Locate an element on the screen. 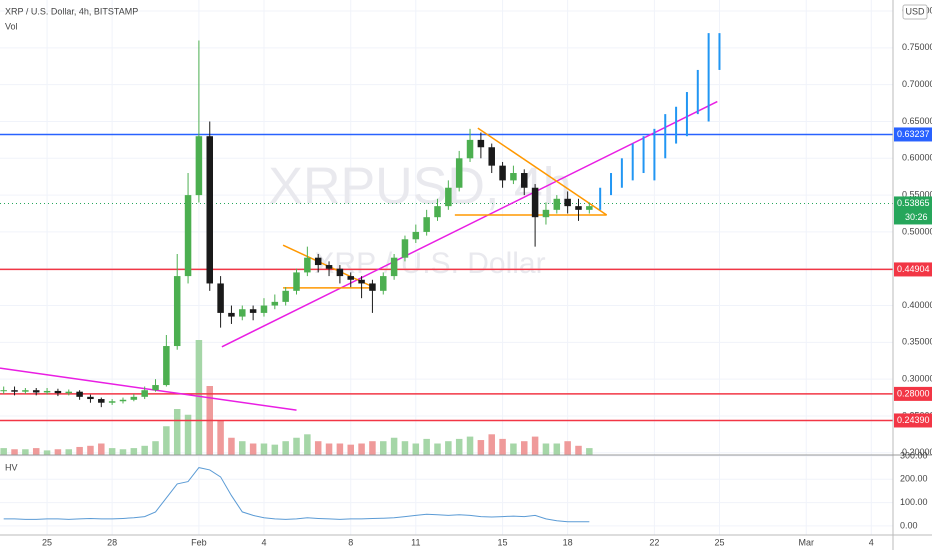 This screenshot has height=550, width=932. last-price-box is located at coordinates (913, 210).